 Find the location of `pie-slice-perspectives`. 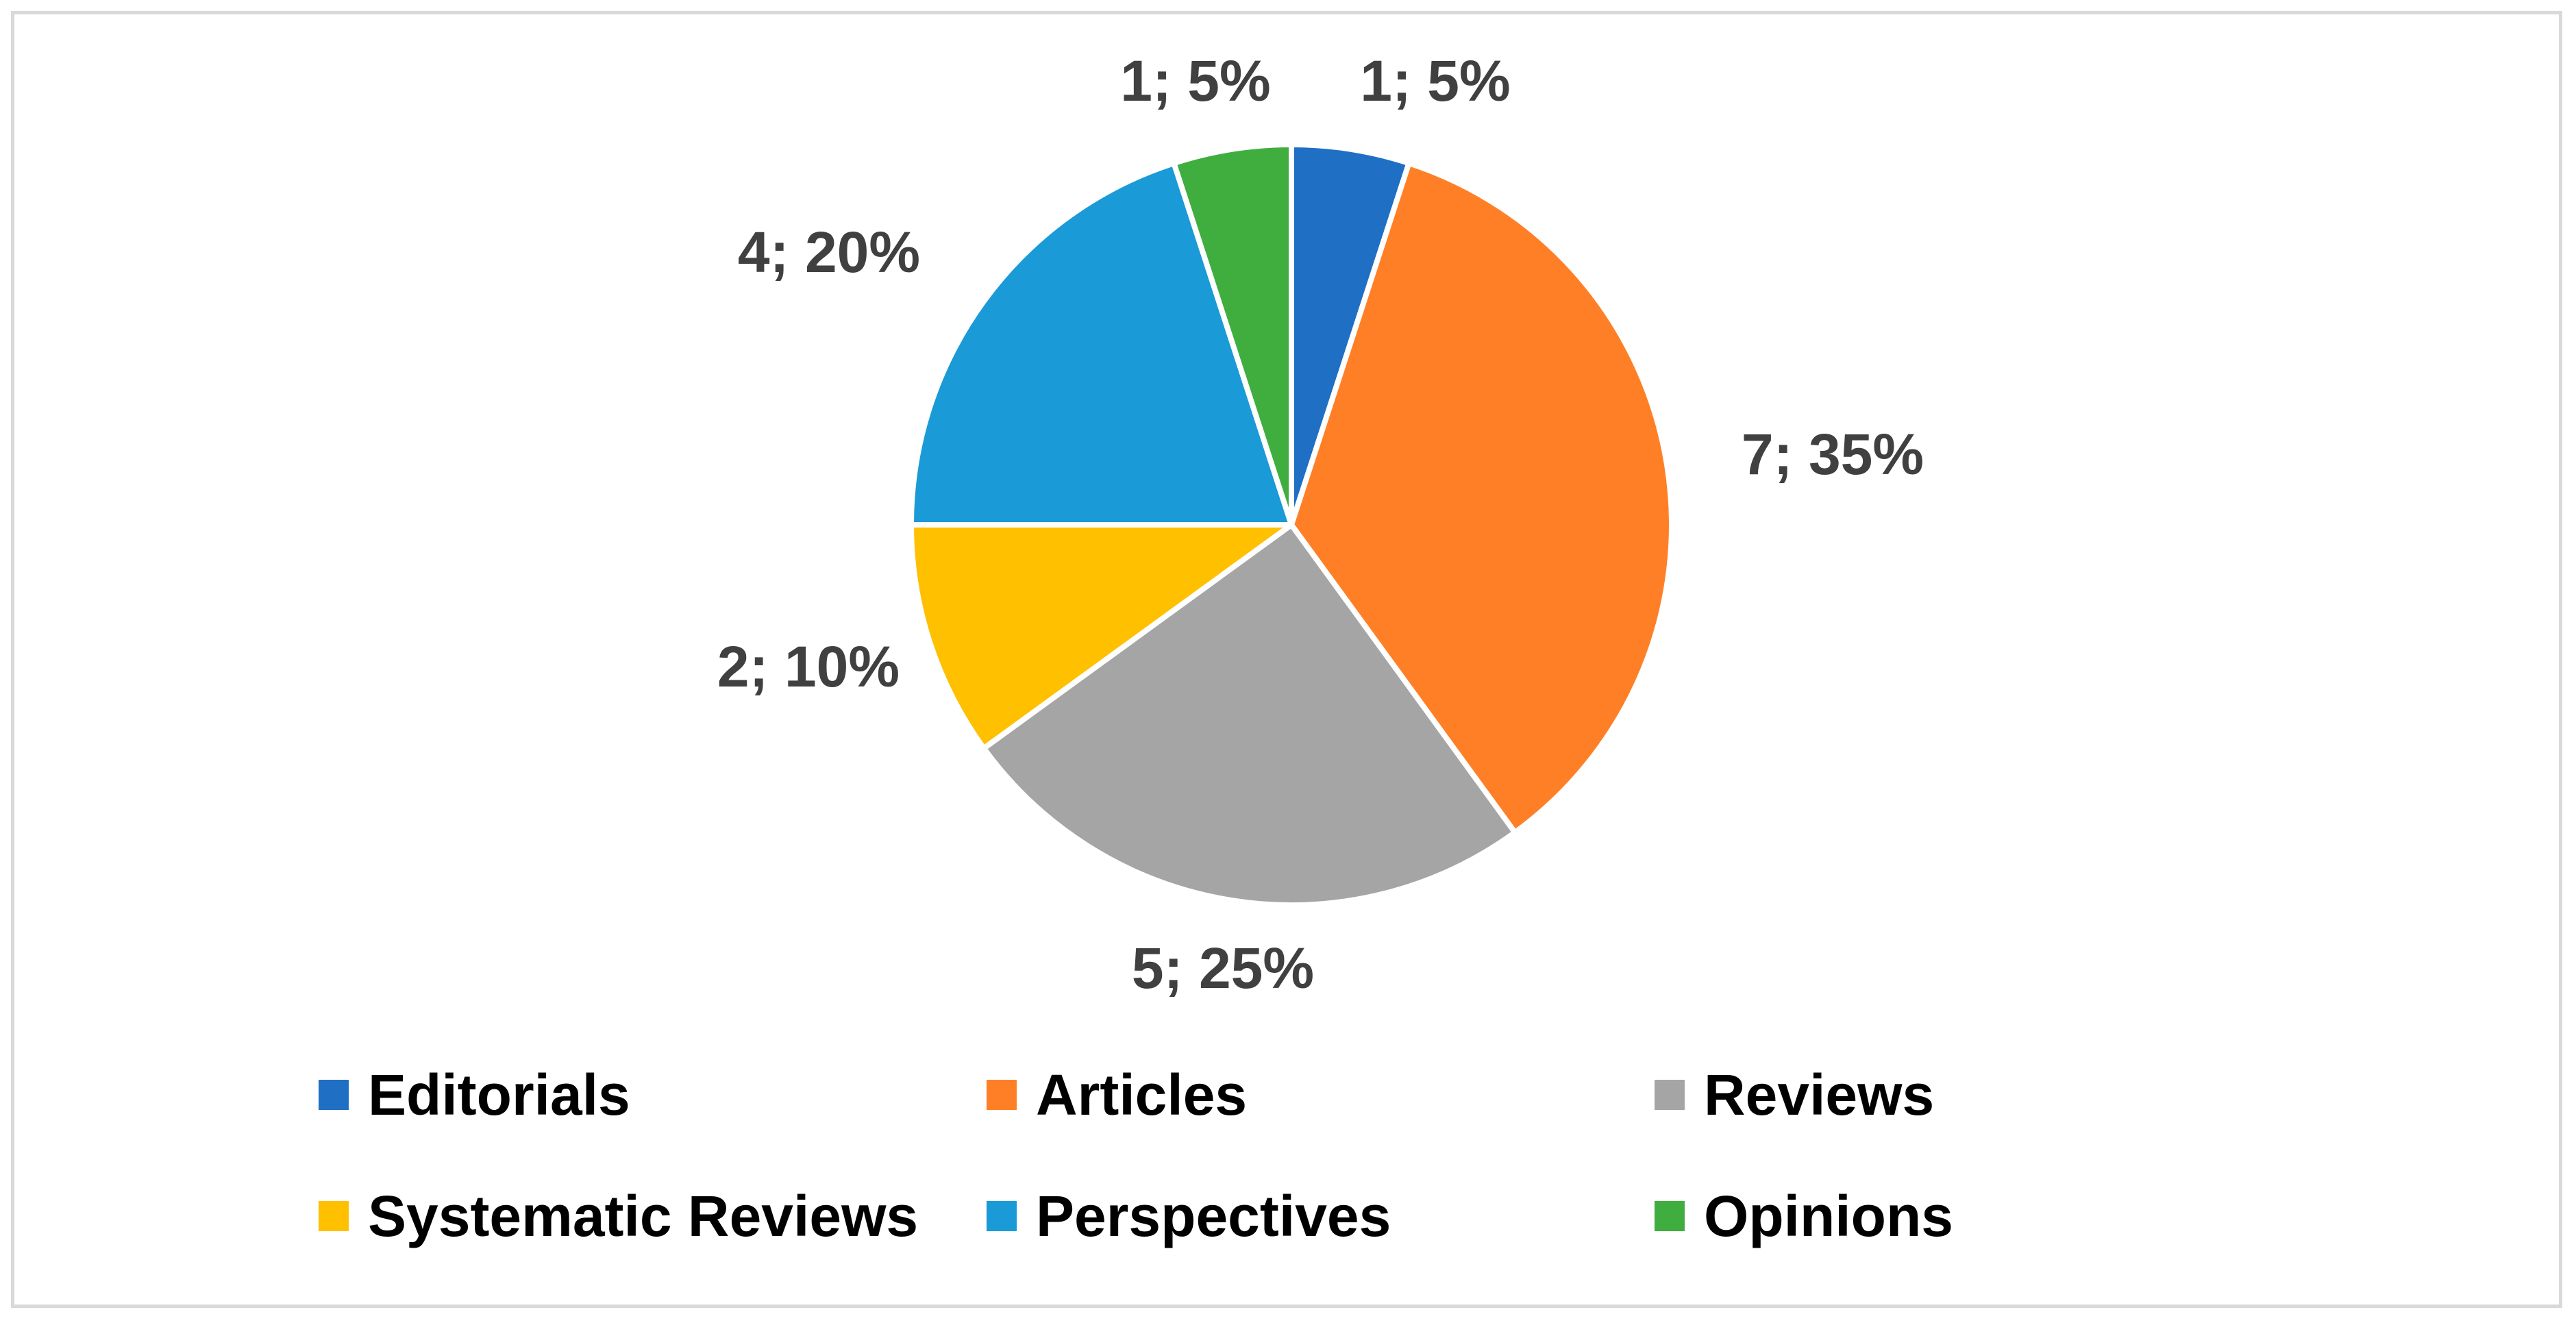

pie-slice-perspectives is located at coordinates (1101, 344).